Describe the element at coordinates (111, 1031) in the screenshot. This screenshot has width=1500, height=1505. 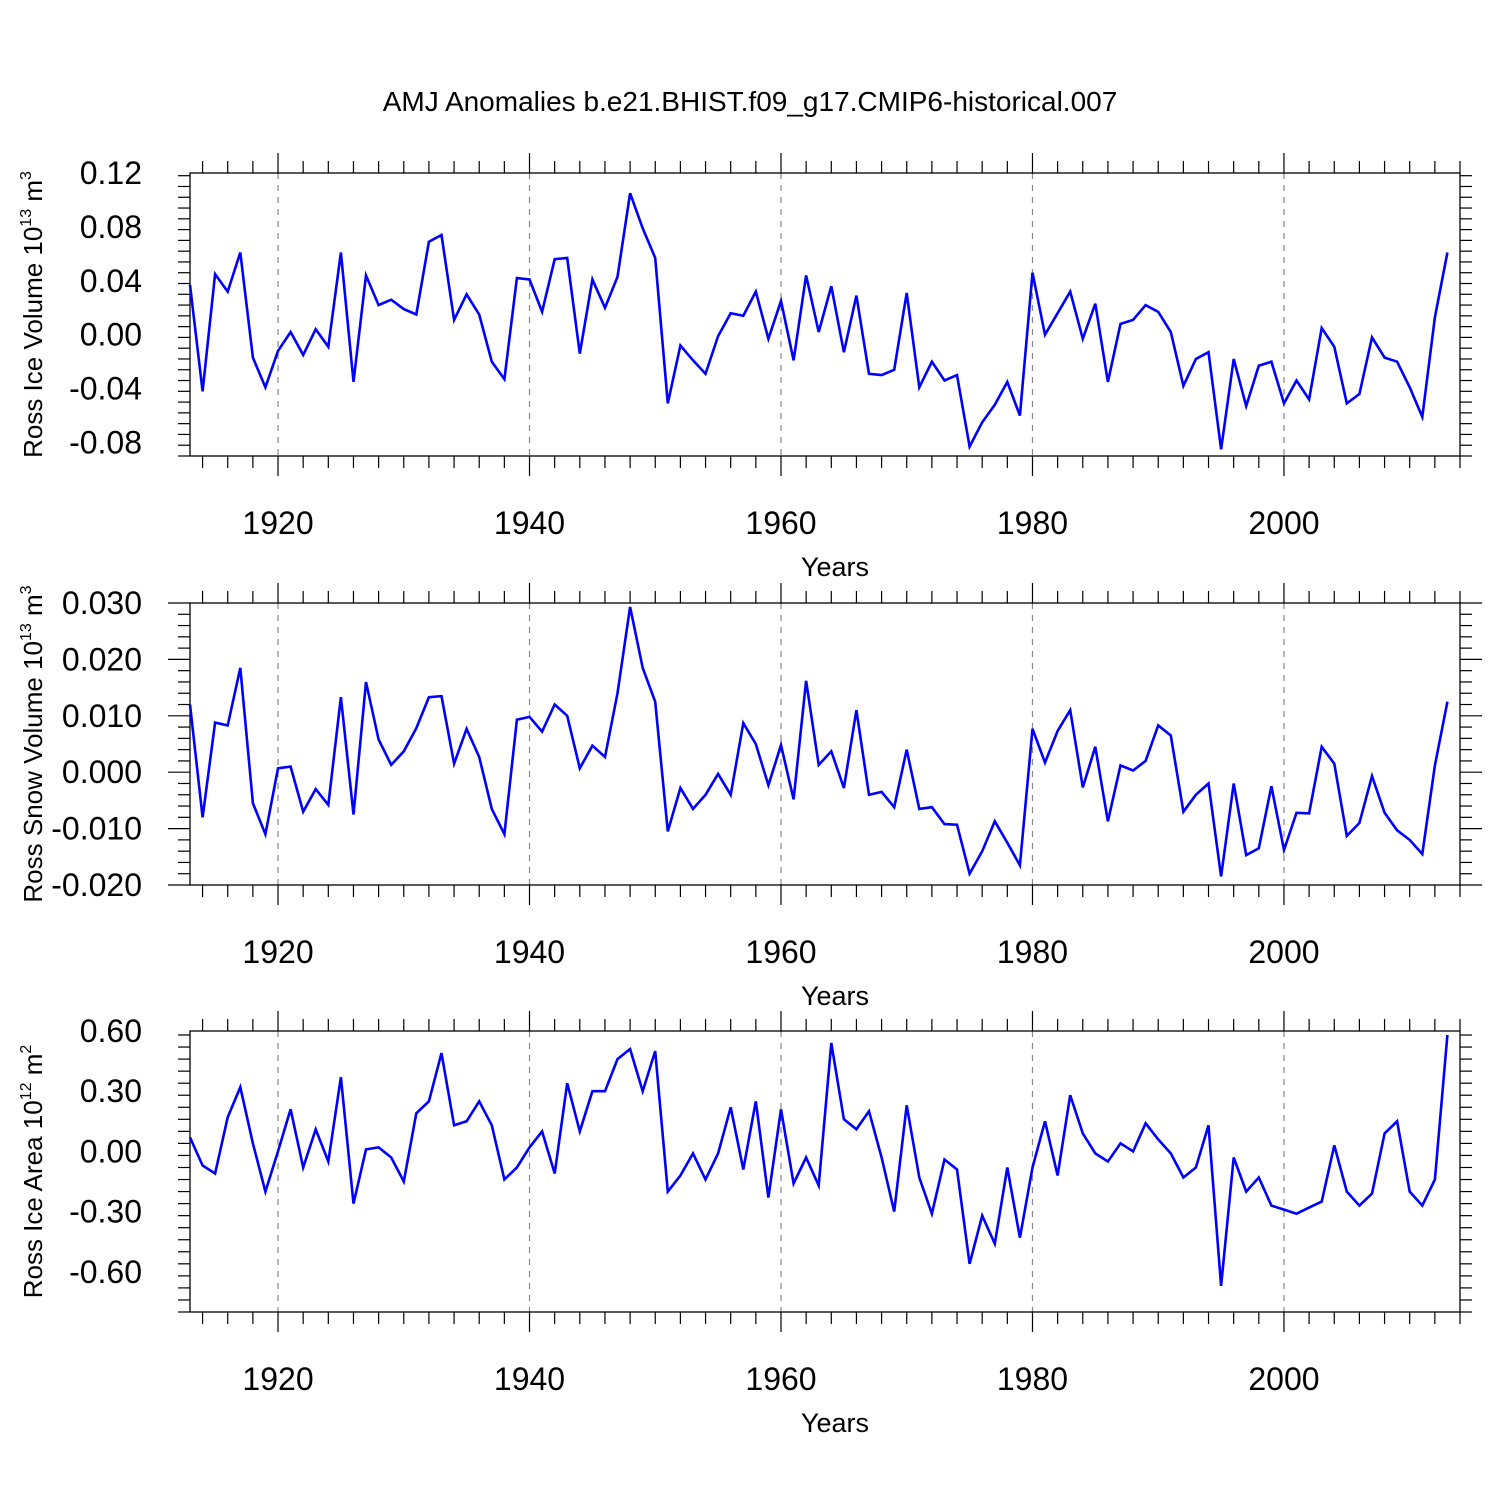
I see `y-tick-label: 0.60` at that location.